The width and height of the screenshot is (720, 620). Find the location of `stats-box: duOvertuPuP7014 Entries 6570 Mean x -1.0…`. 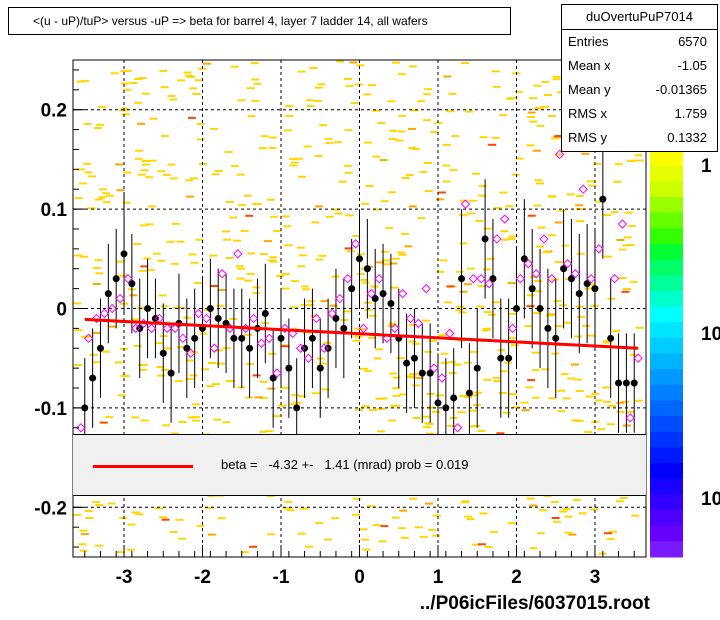

stats-box: duOvertuPuP7014 Entries 6570 Mean x -1.0… is located at coordinates (639, 78).